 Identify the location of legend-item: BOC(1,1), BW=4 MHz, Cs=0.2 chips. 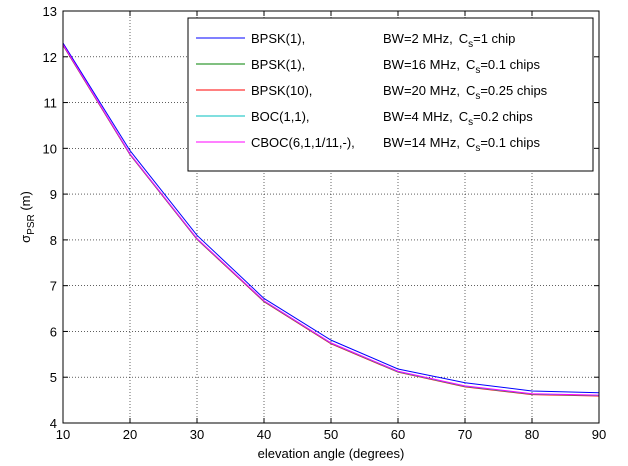
(364, 118).